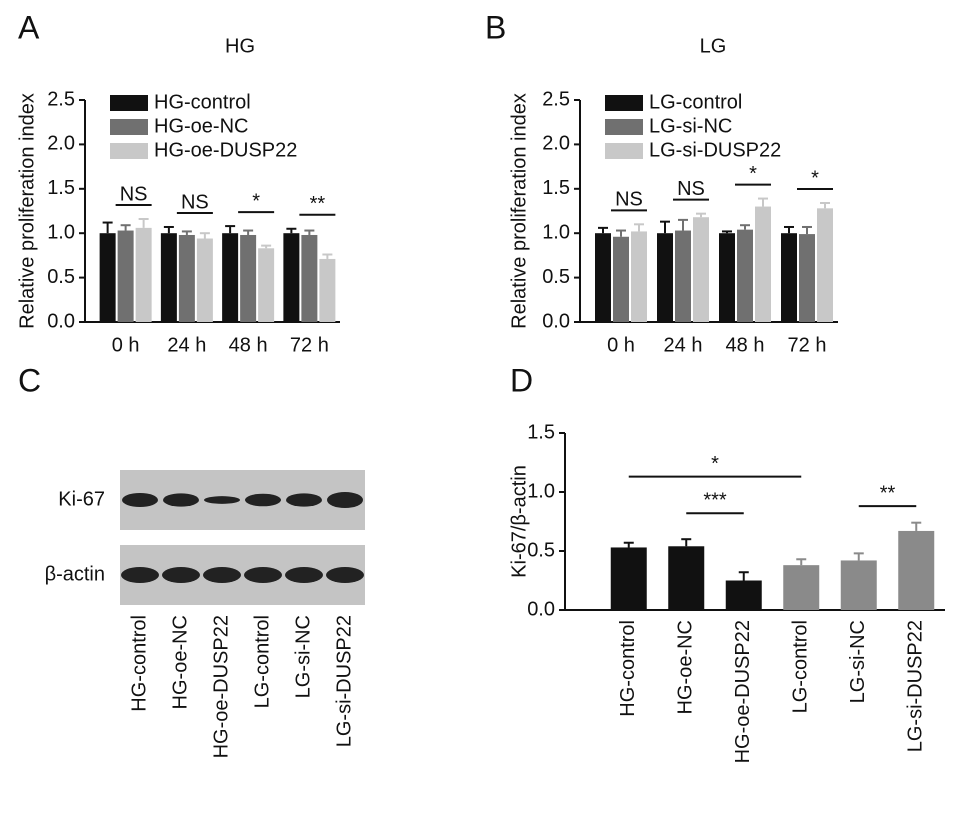  I want to click on legend-label: HG-oe-NC, so click(201, 126).